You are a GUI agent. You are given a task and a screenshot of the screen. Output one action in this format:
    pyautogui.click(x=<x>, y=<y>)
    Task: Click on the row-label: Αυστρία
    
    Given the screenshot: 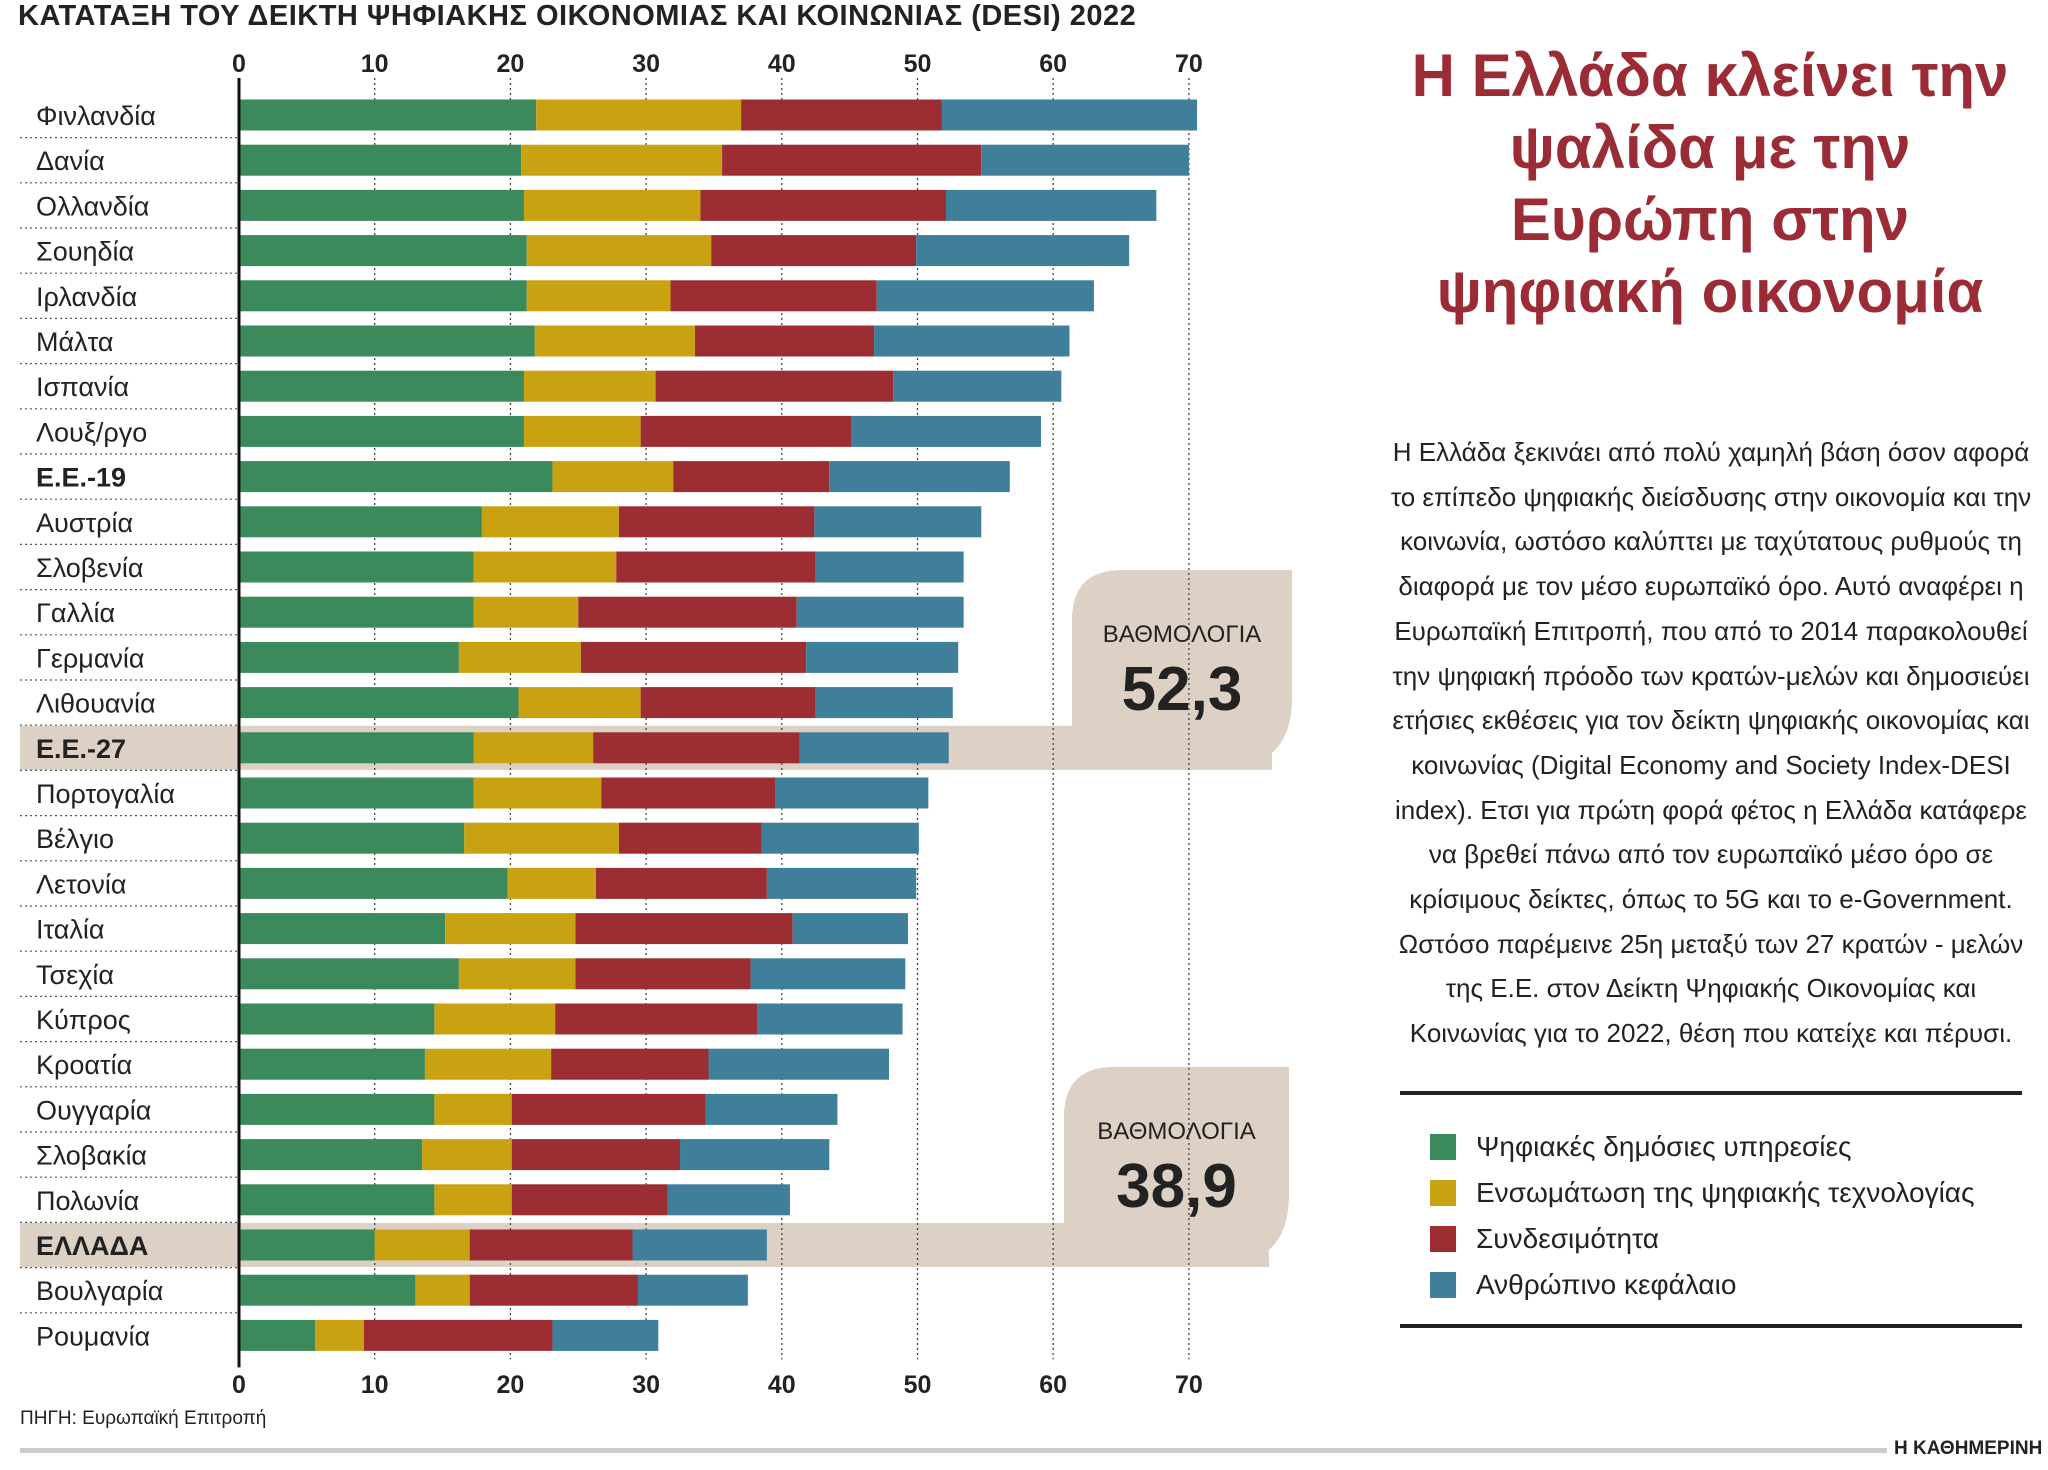 What is the action you would take?
    pyautogui.click(x=84, y=523)
    